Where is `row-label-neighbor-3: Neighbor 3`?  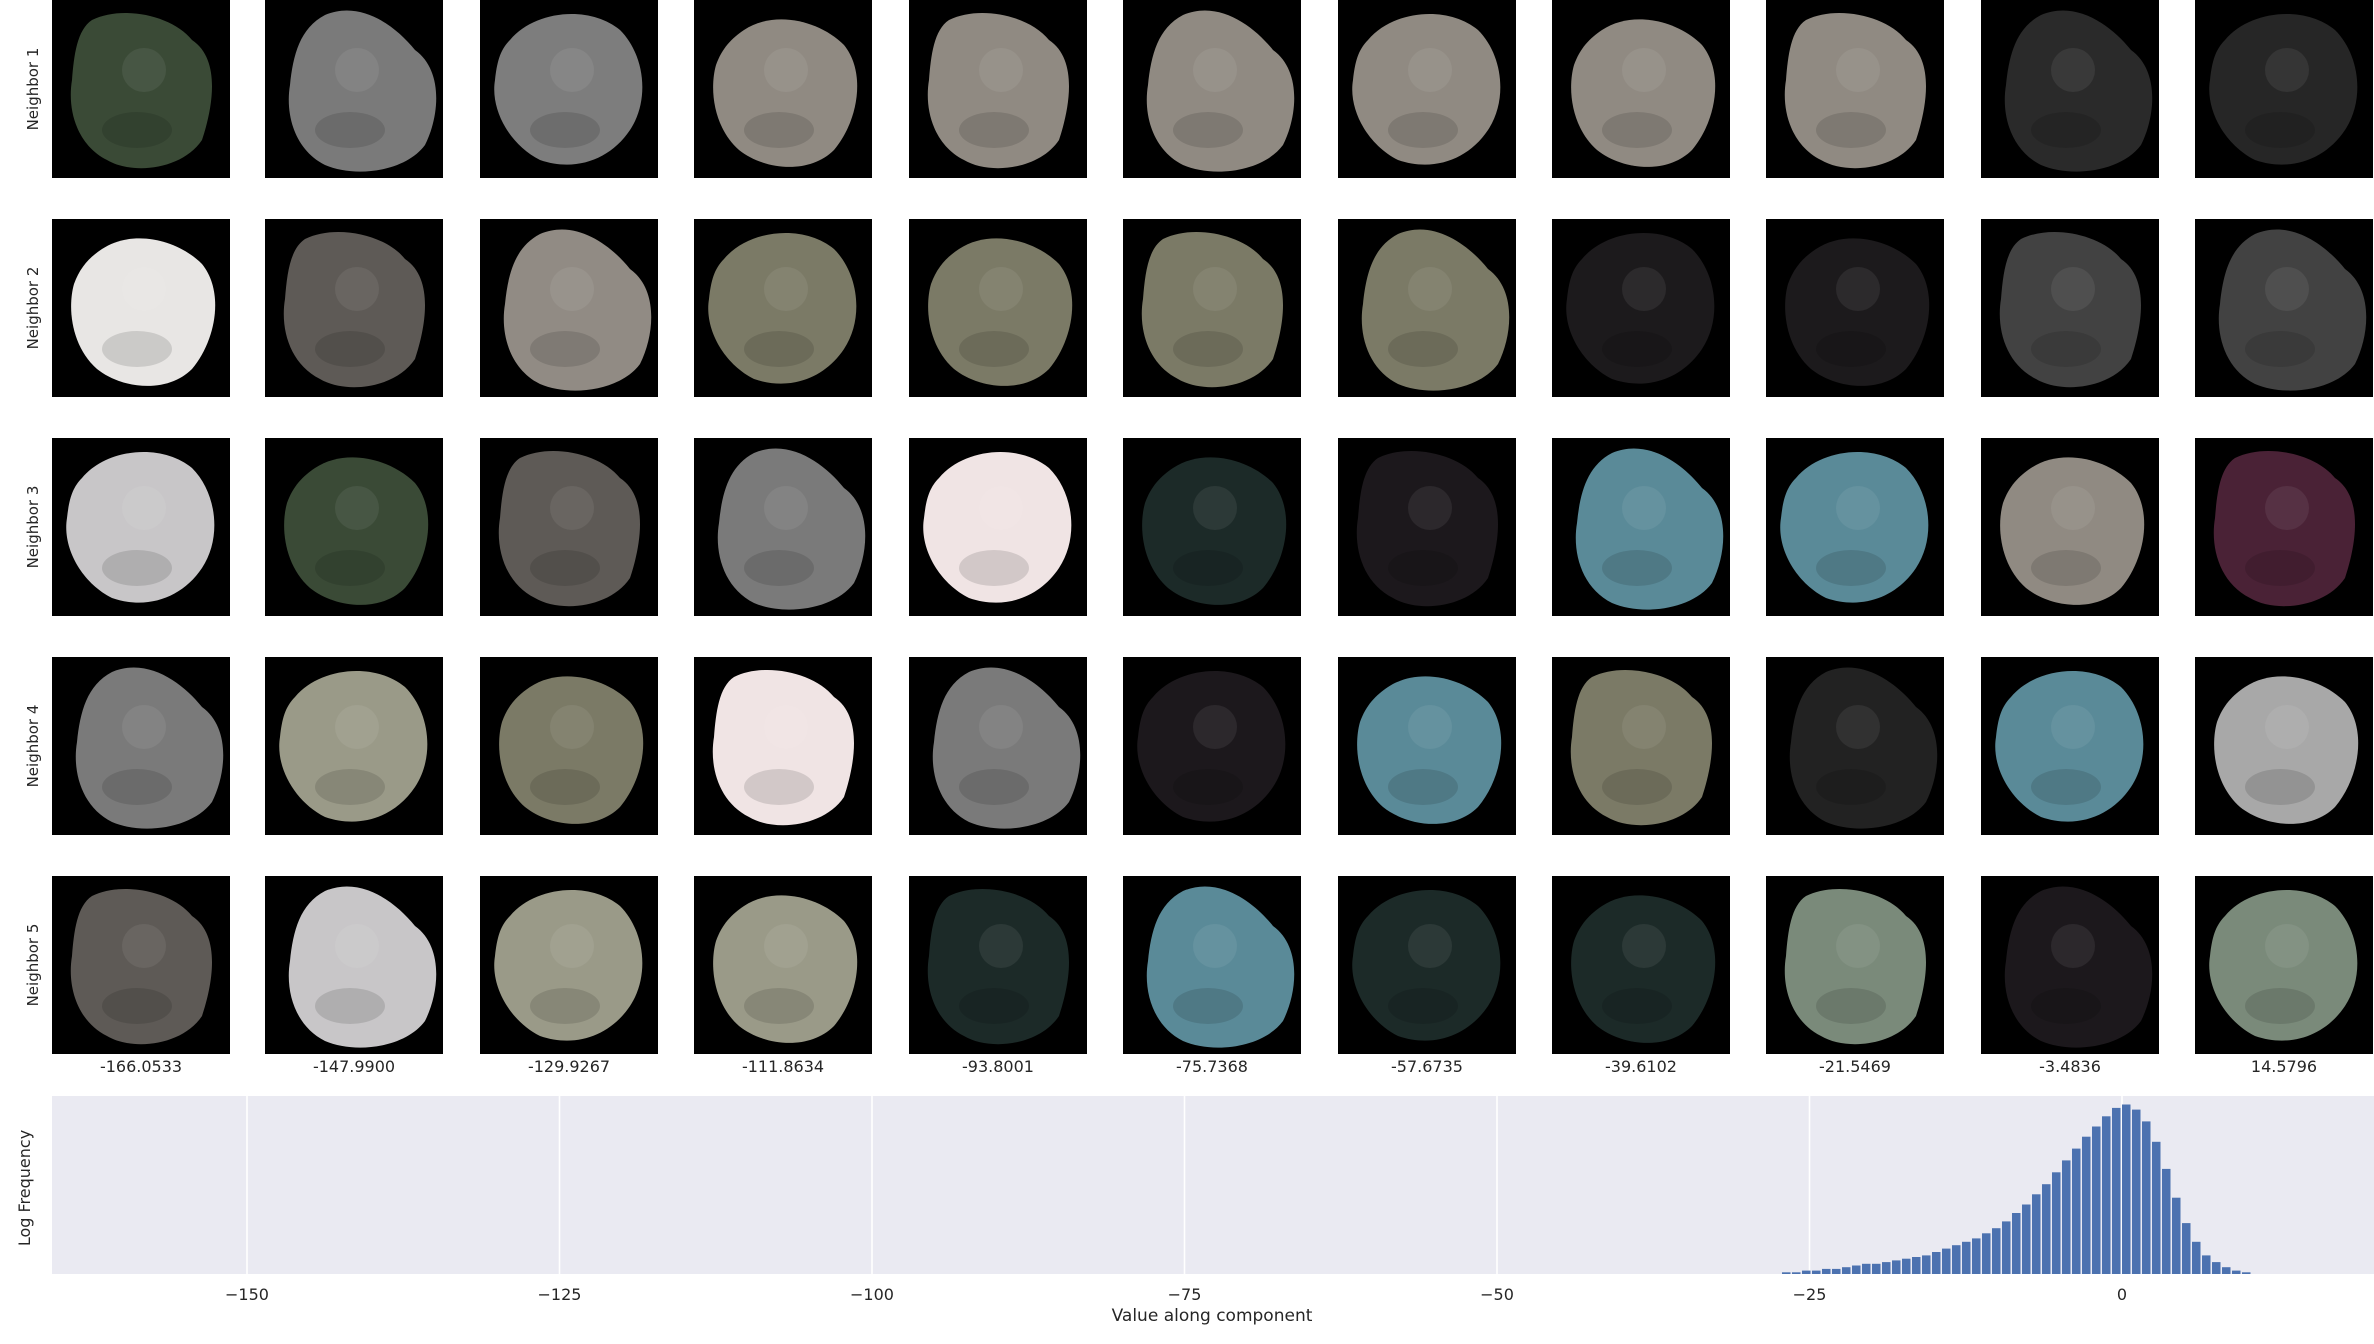 row-label-neighbor-3: Neighbor 3 is located at coordinates (33, 527).